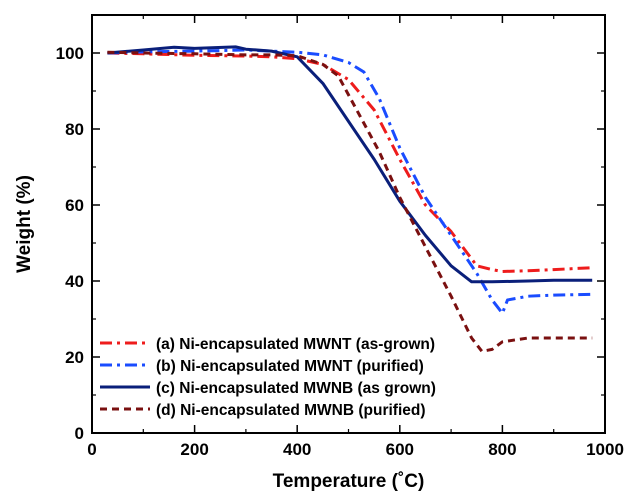  Describe the element at coordinates (24, 224) in the screenshot. I see `y-axis-title: Weight (%)` at that location.